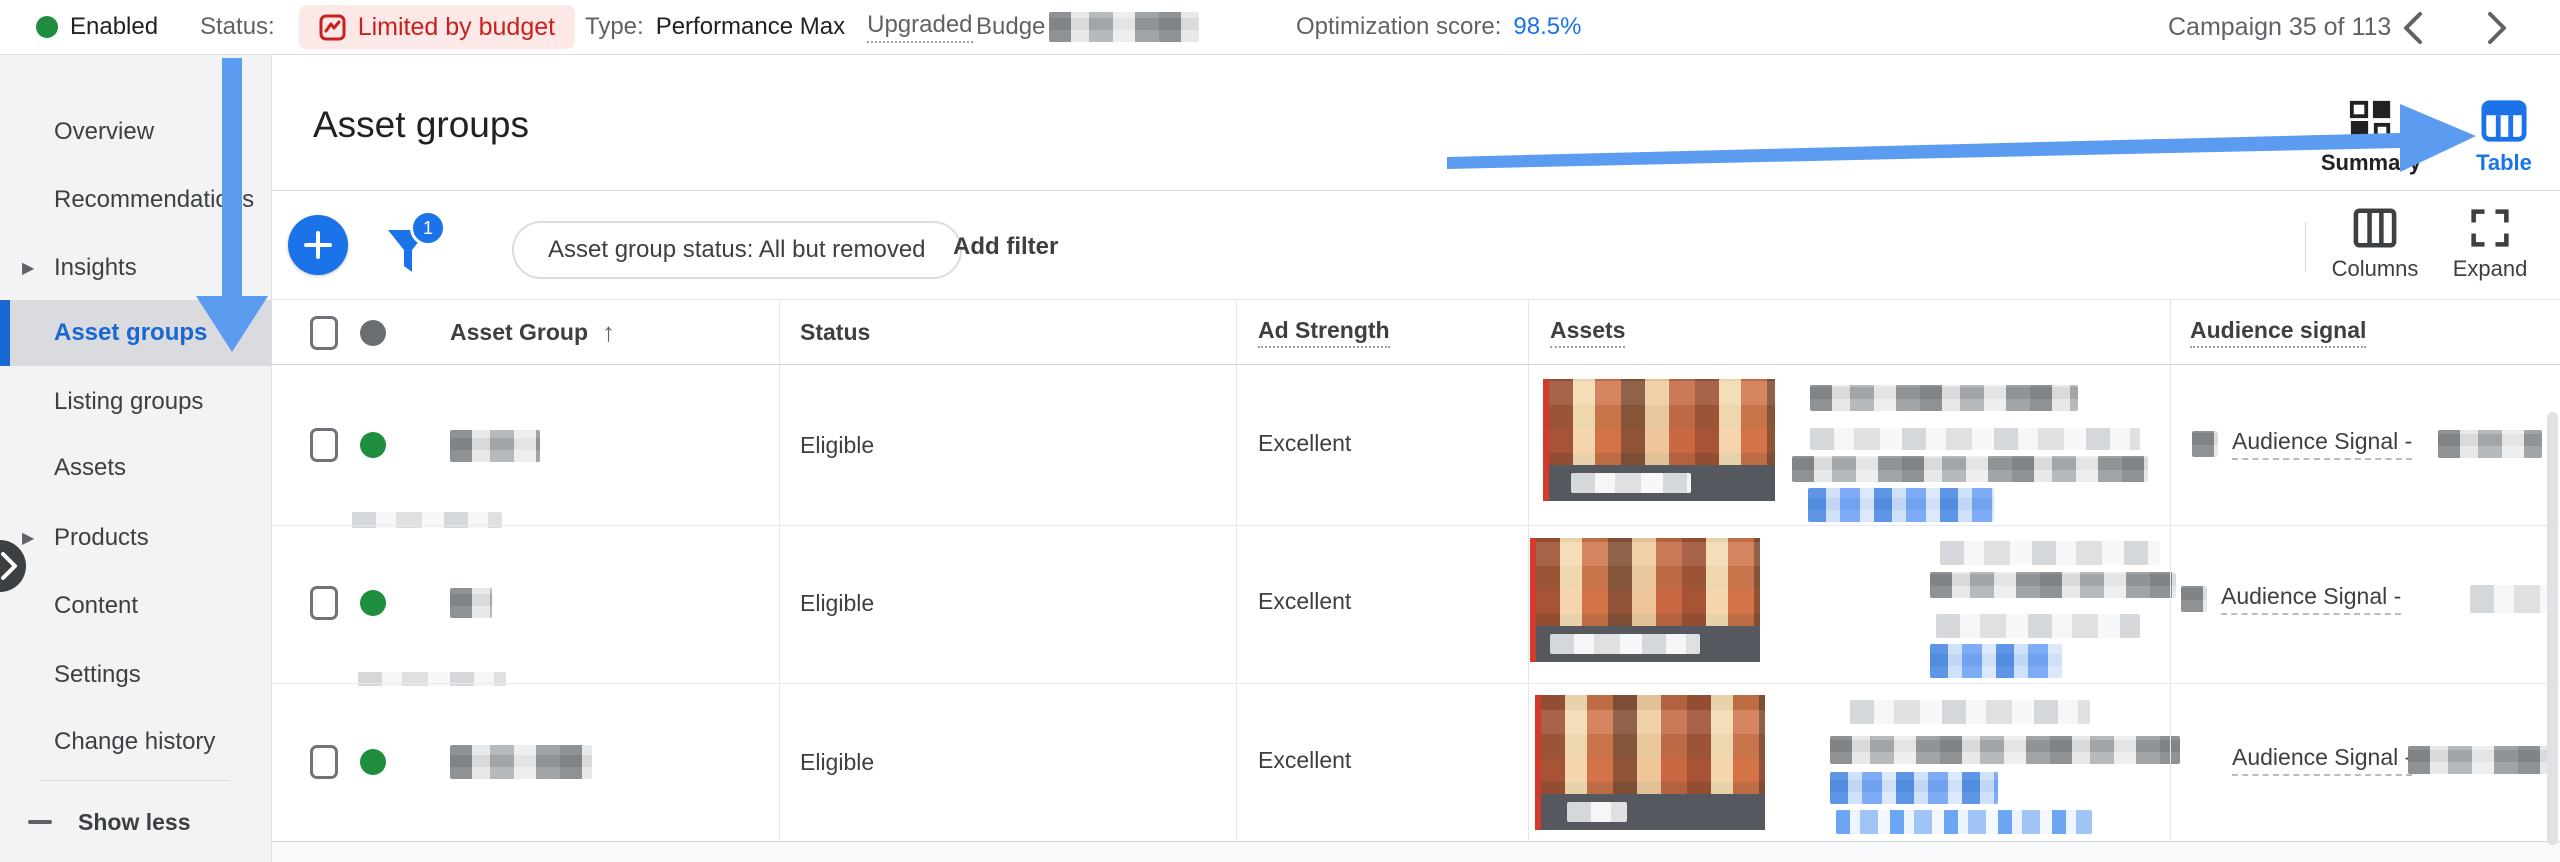  I want to click on sidebar-item-settings: Settings, so click(135, 675).